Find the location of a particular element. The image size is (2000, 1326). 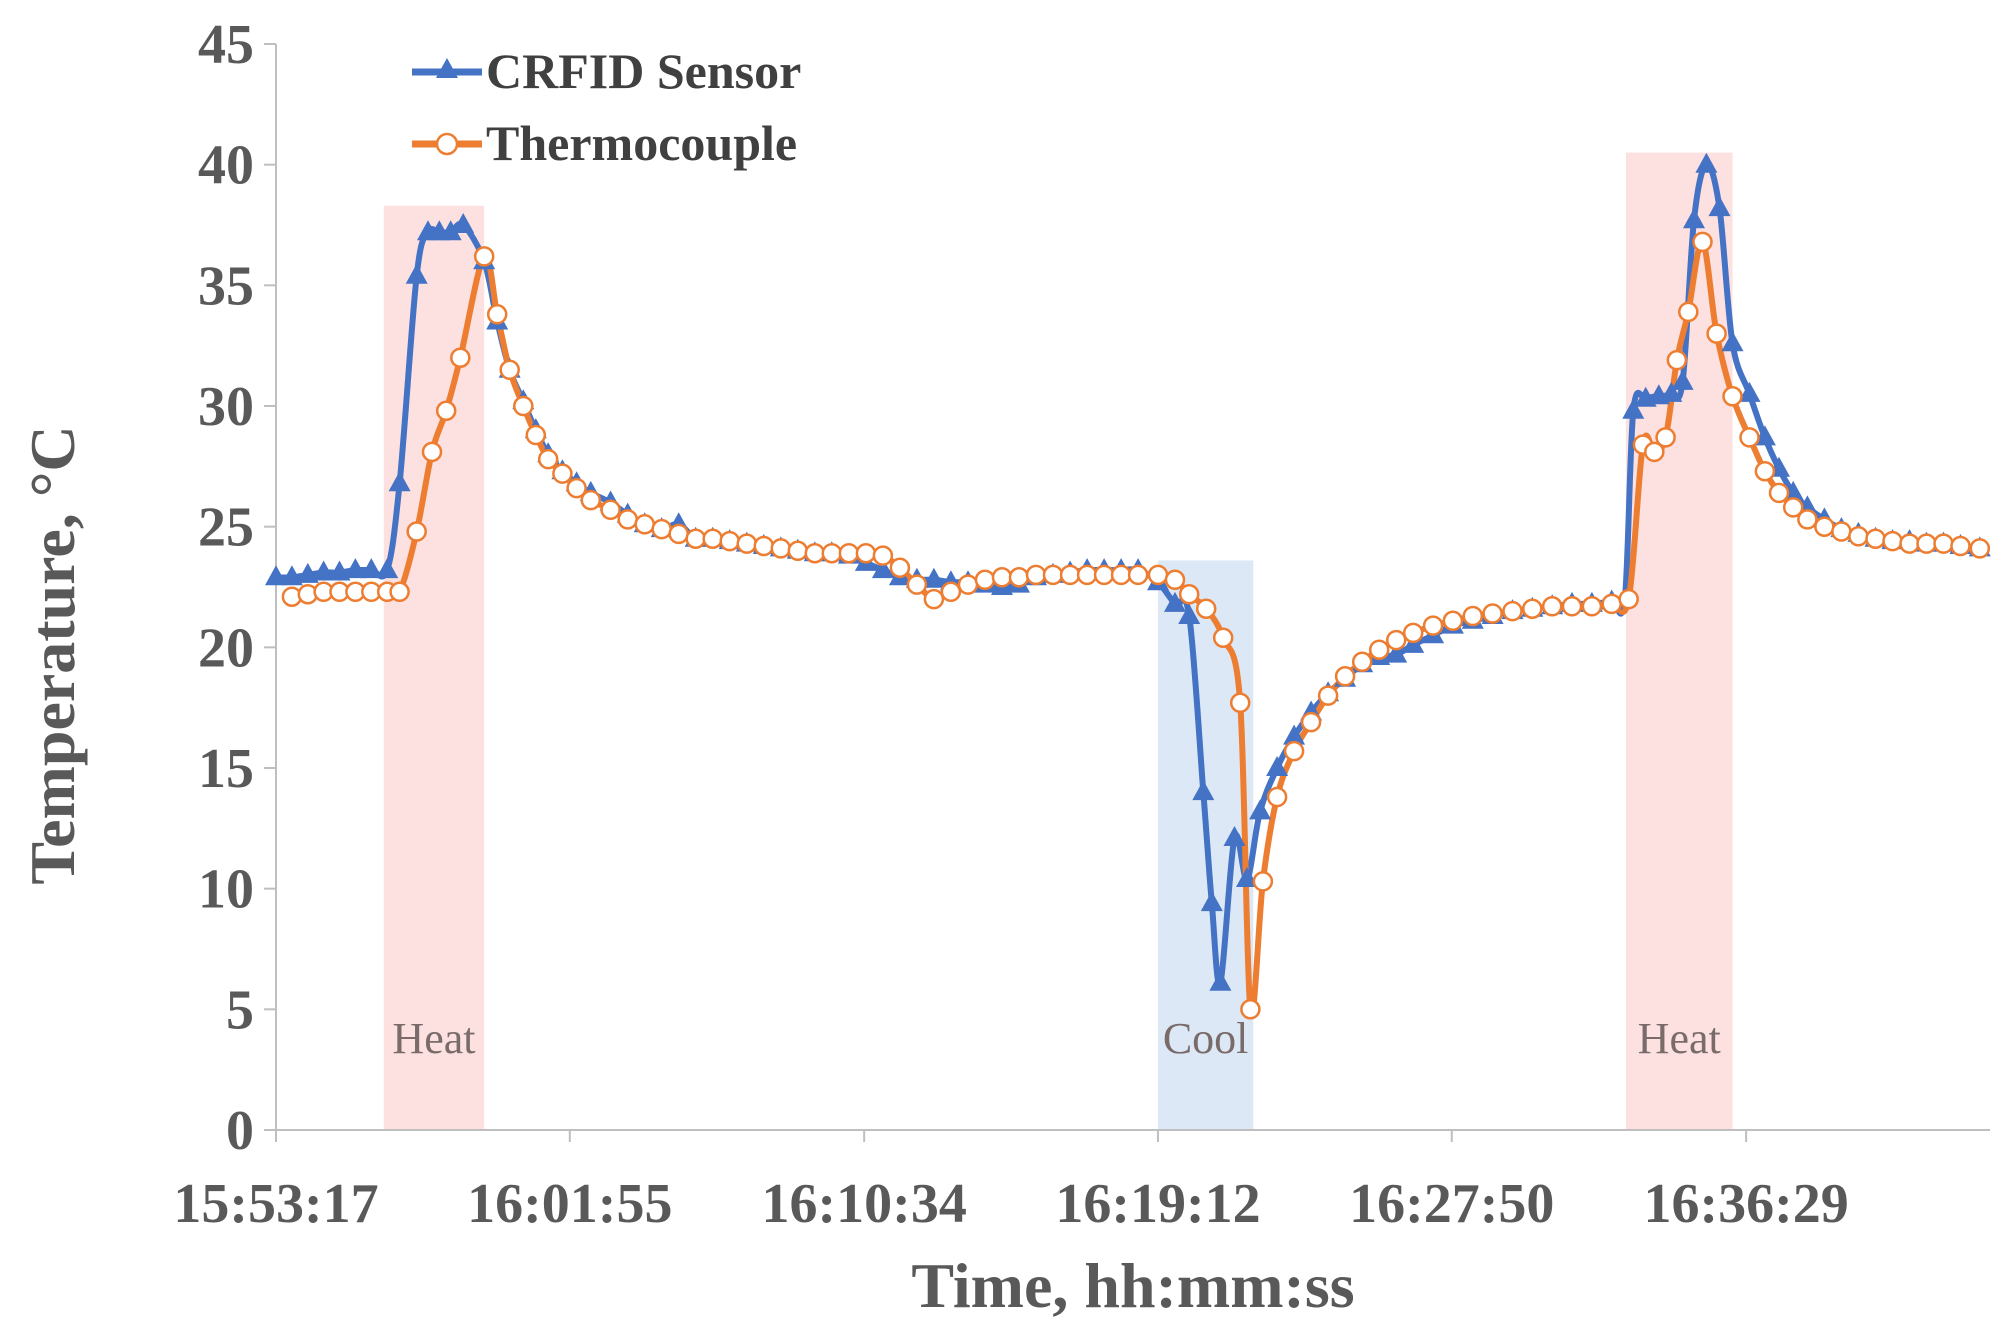

y-tick-label: 20 is located at coordinates (226, 648).